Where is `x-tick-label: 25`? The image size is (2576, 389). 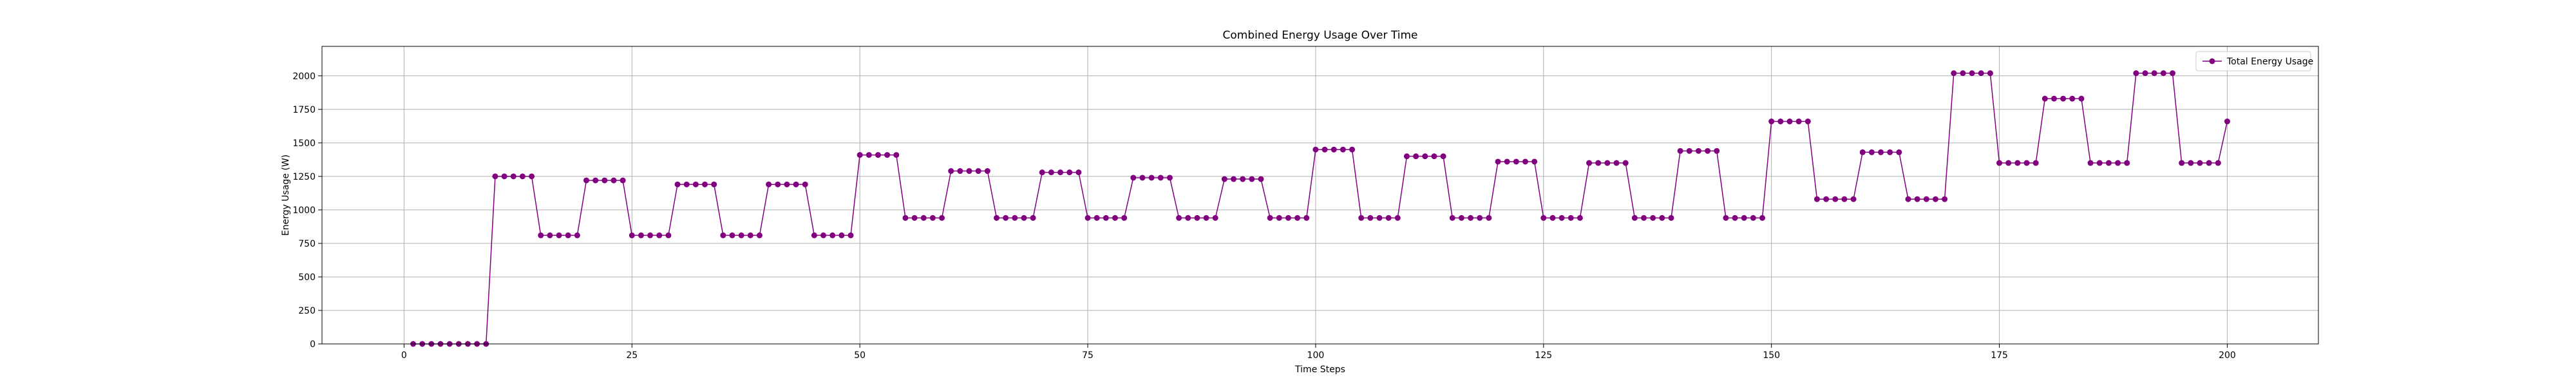 x-tick-label: 25 is located at coordinates (632, 355).